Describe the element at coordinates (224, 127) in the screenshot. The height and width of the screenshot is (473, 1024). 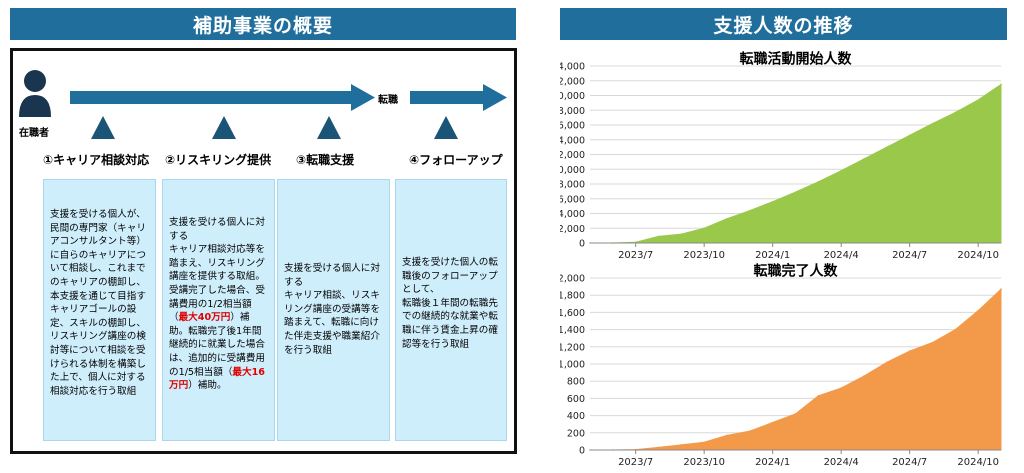
I see `step2-marker` at that location.